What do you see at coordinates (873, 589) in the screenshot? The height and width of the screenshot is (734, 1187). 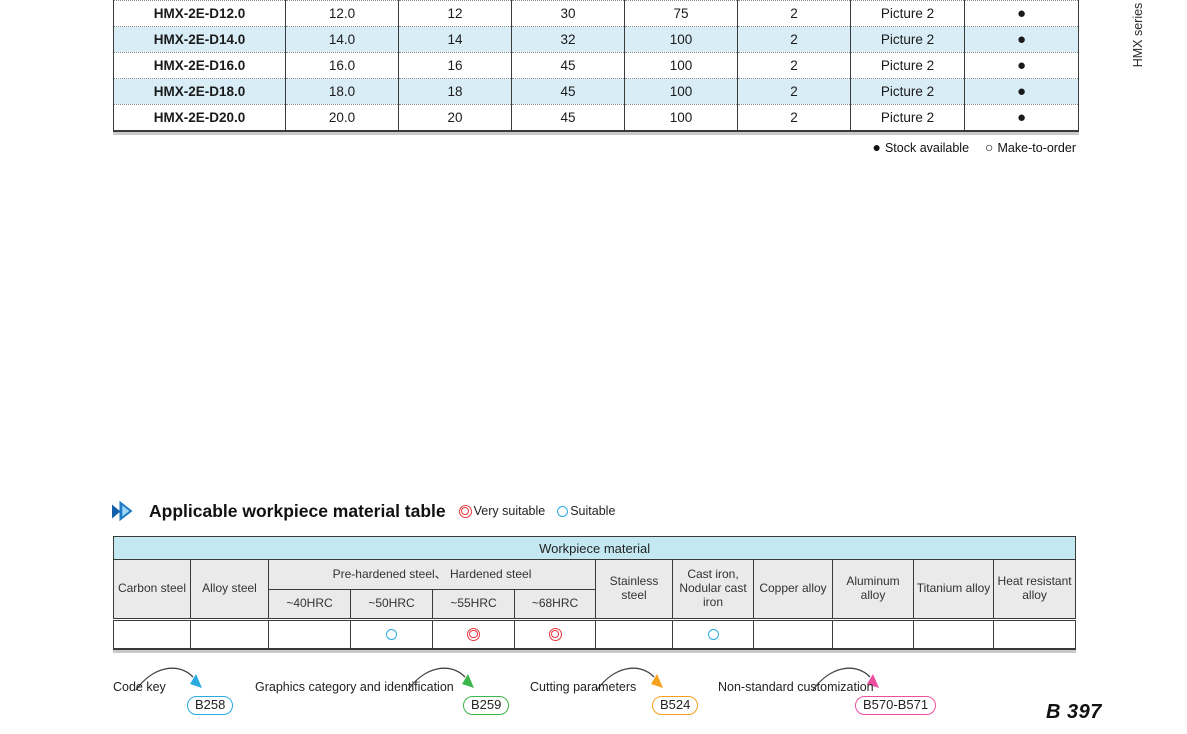 I see `col-header-aluminum-alloy: Aluminum alloy` at bounding box center [873, 589].